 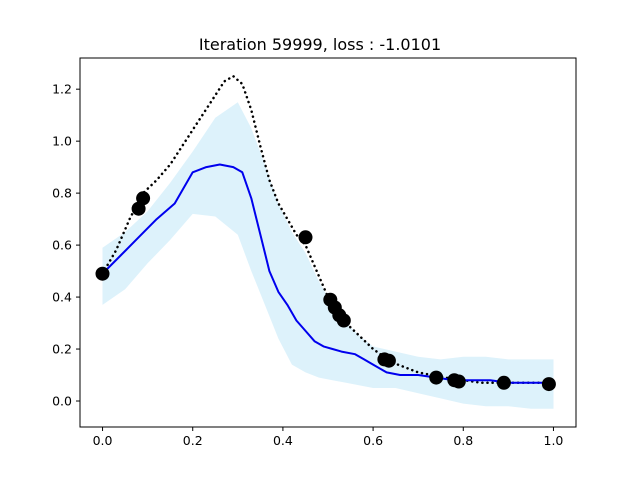 I want to click on x-tick-label: 1.0, so click(x=554, y=440).